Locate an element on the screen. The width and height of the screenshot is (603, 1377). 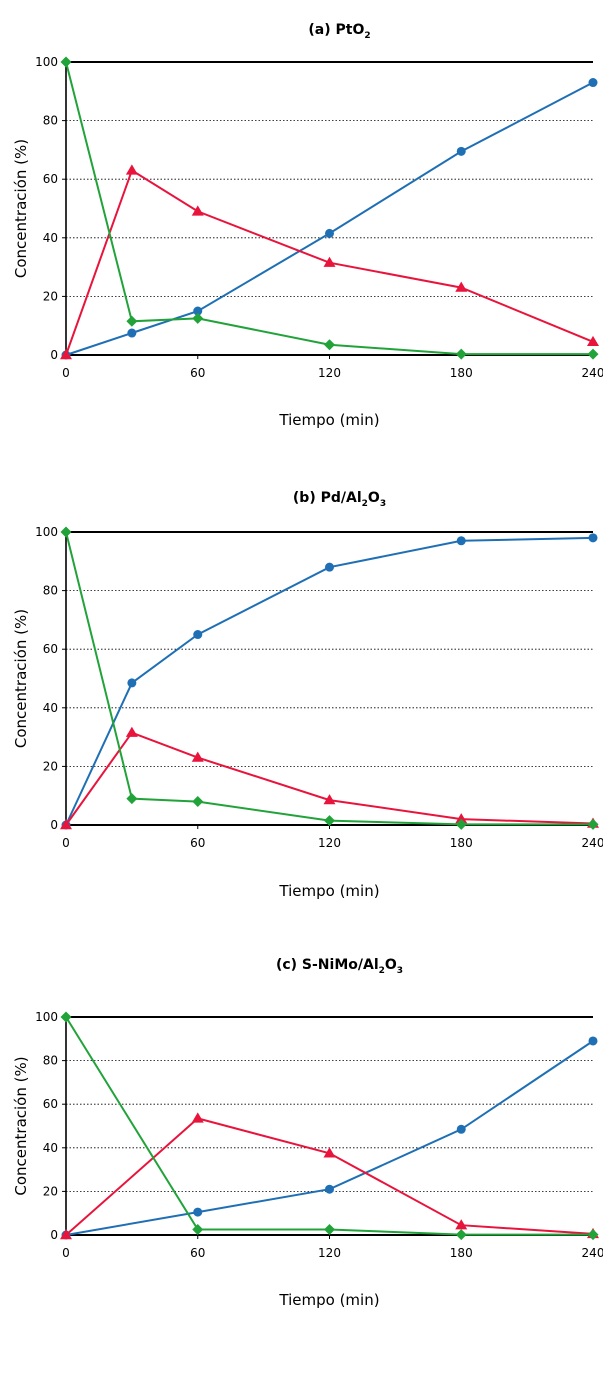
chart-title: (c) S-NiMo/Al2O3 is located at coordinates (339, 966).